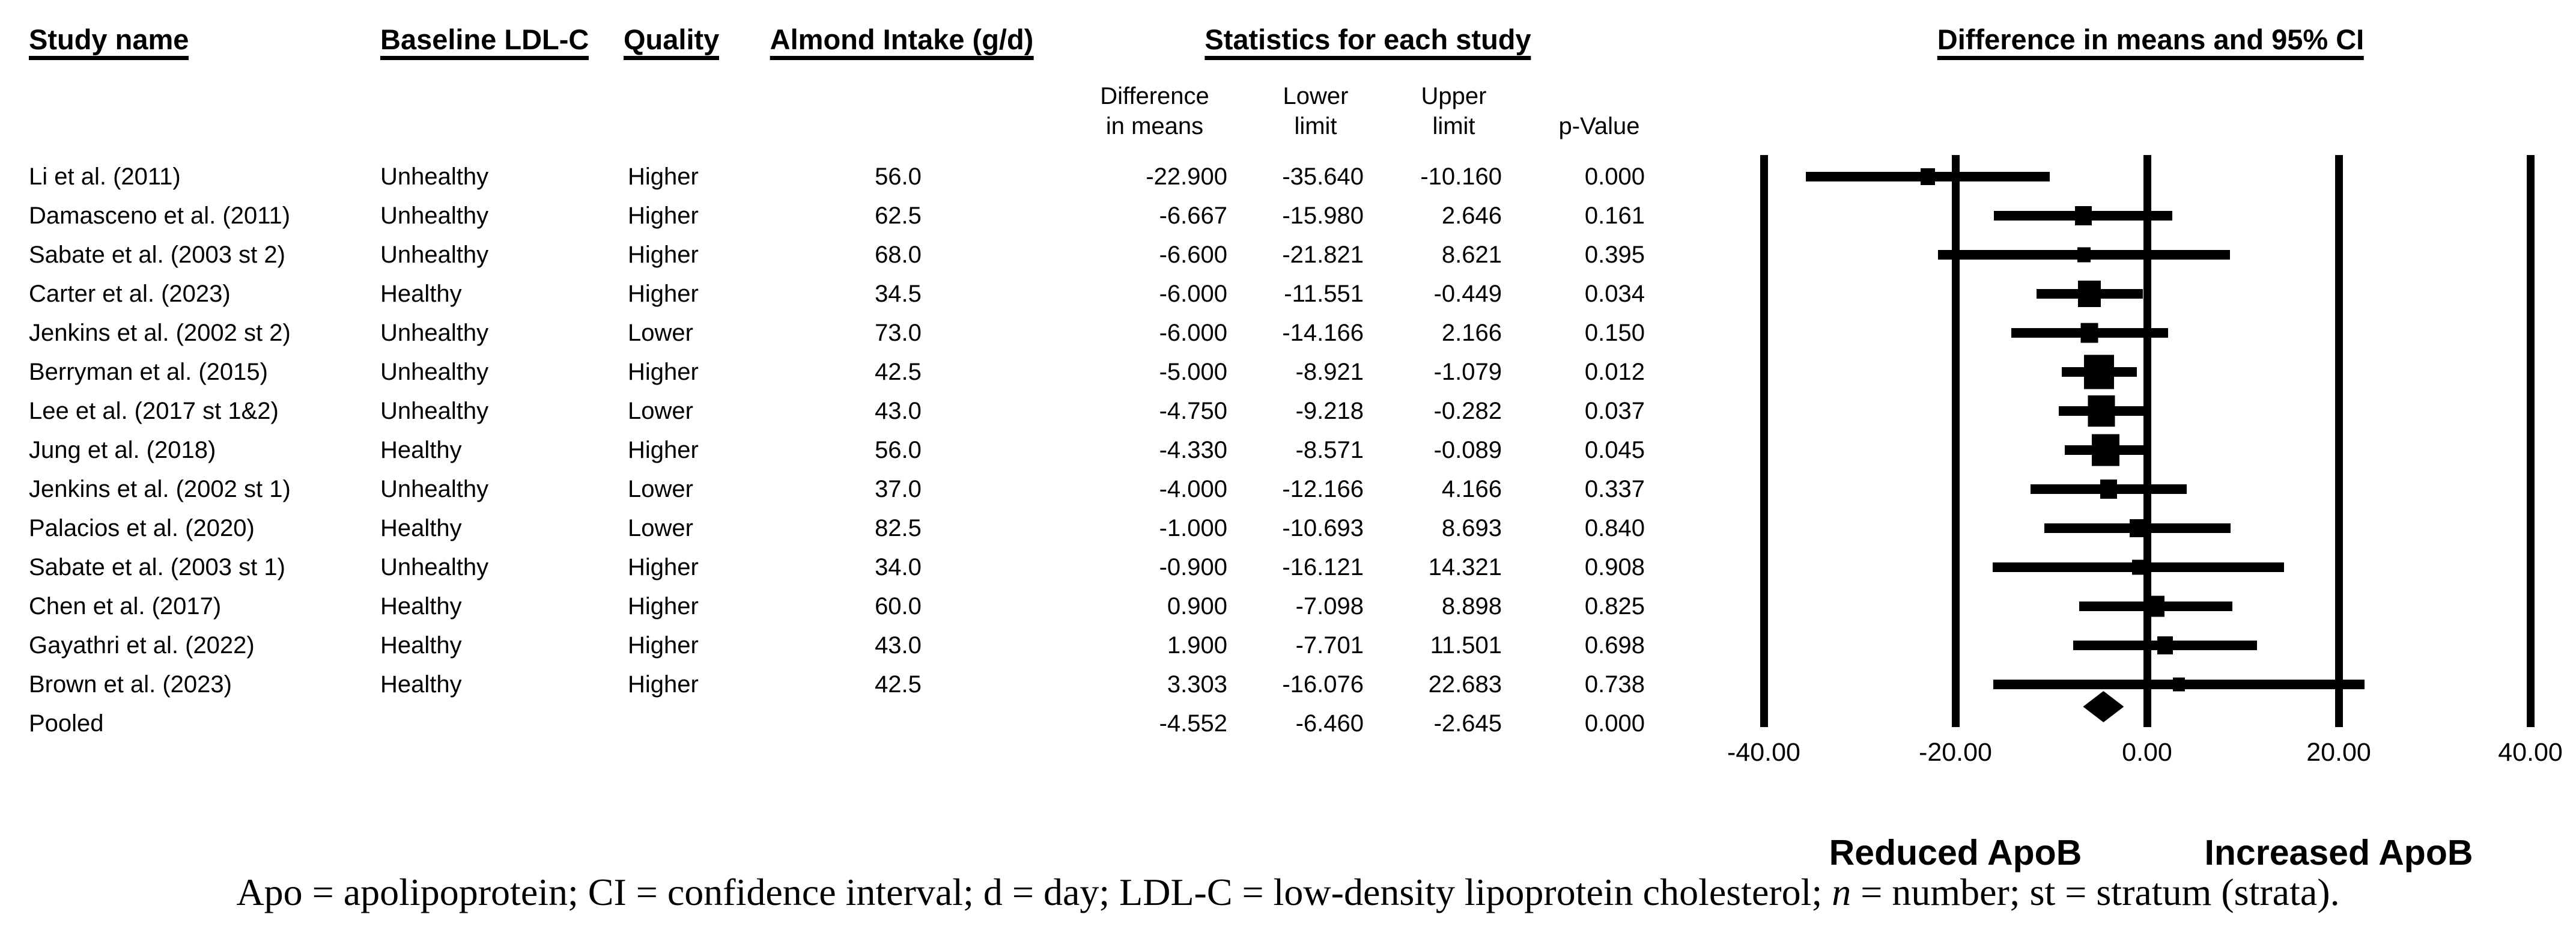 The image size is (2576, 932). Describe the element at coordinates (899, 333) in the screenshot. I see `intake-cell: 73.0` at that location.